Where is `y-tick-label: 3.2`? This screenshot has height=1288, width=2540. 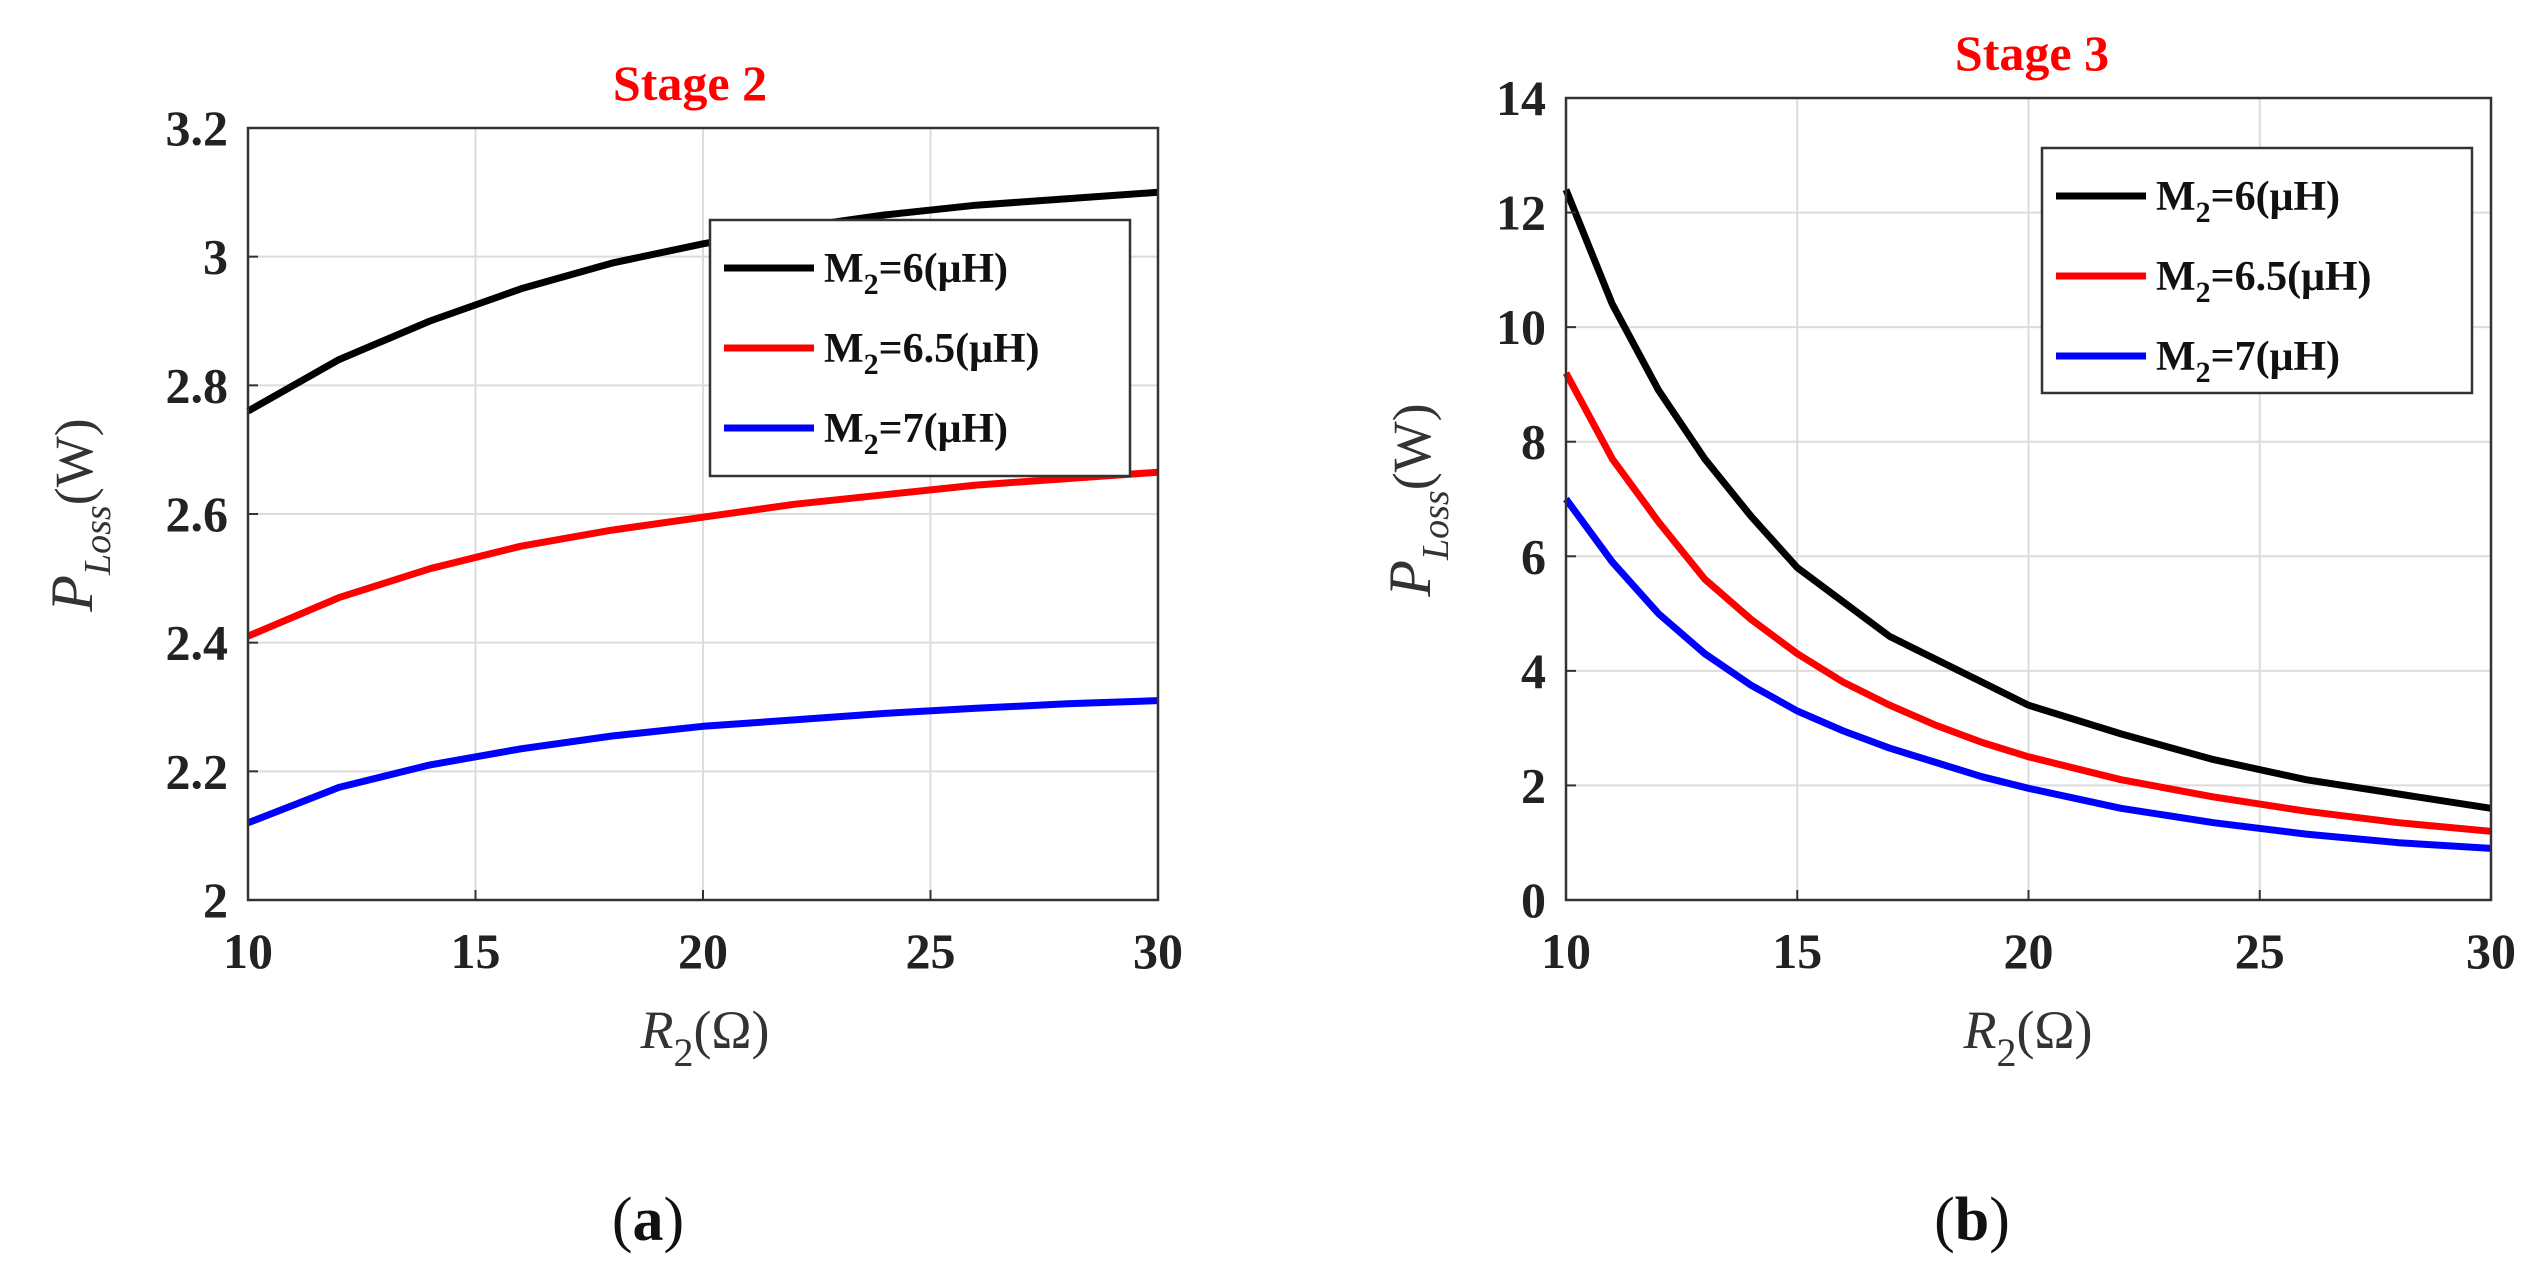 y-tick-label: 3.2 is located at coordinates (197, 128).